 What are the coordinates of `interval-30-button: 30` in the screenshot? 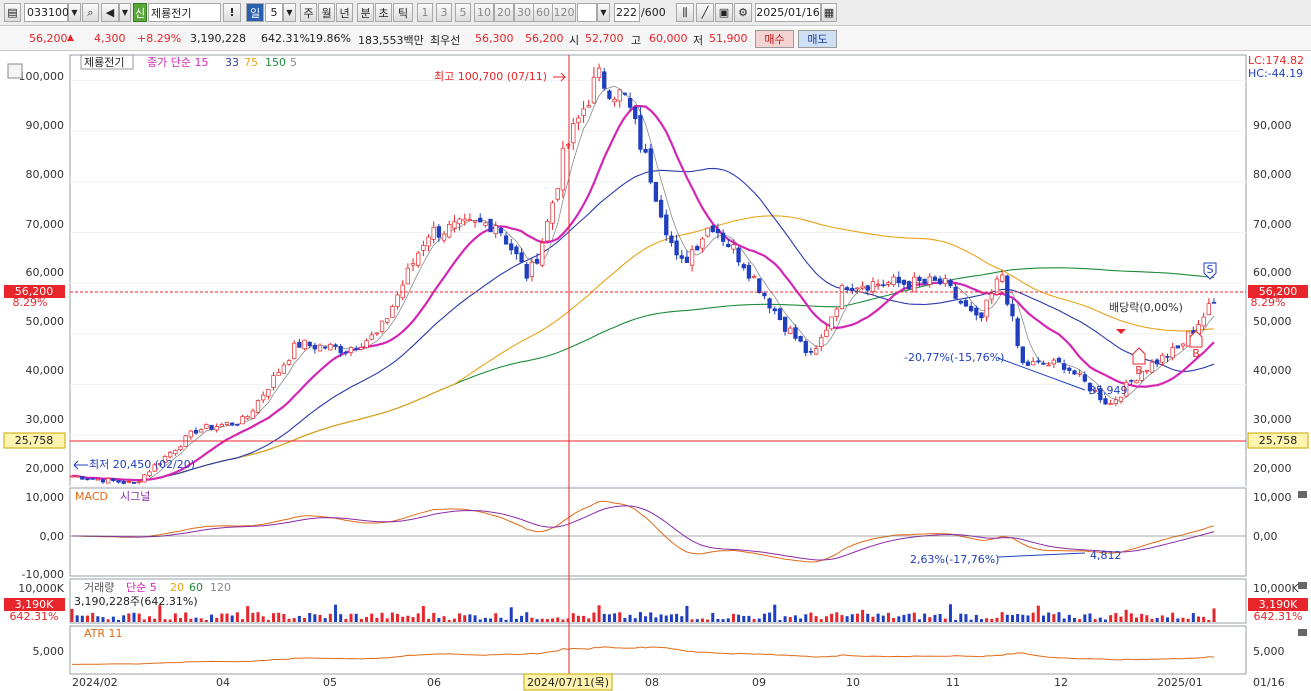 It's located at (524, 12).